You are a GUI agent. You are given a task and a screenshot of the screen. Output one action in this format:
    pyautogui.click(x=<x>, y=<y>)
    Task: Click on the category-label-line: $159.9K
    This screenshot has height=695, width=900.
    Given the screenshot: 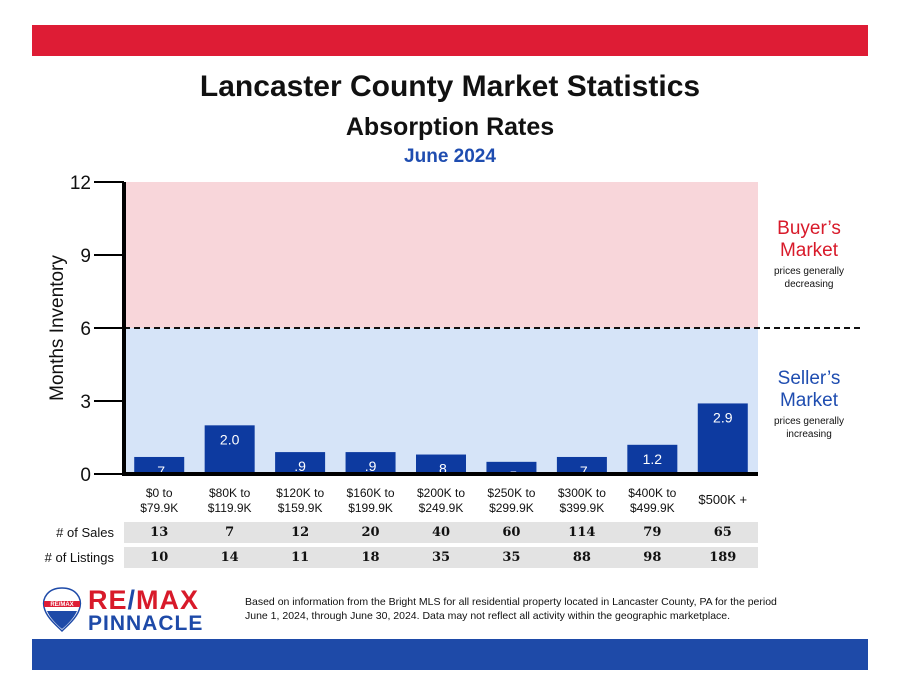 What is the action you would take?
    pyautogui.click(x=300, y=508)
    